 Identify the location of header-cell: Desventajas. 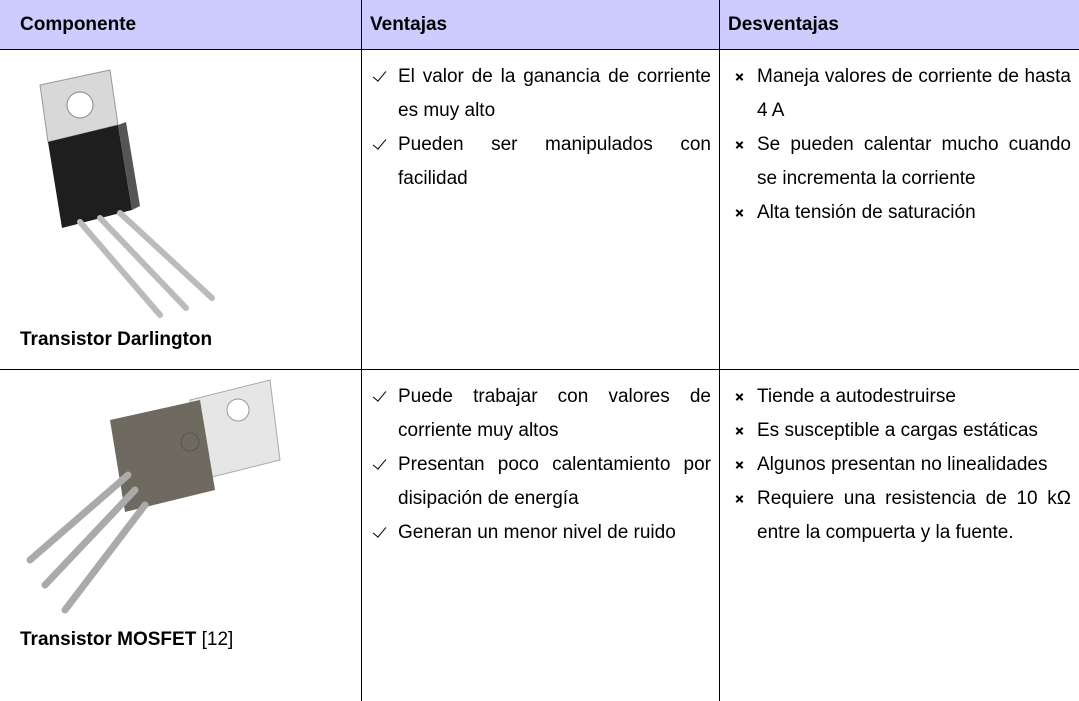
(783, 24).